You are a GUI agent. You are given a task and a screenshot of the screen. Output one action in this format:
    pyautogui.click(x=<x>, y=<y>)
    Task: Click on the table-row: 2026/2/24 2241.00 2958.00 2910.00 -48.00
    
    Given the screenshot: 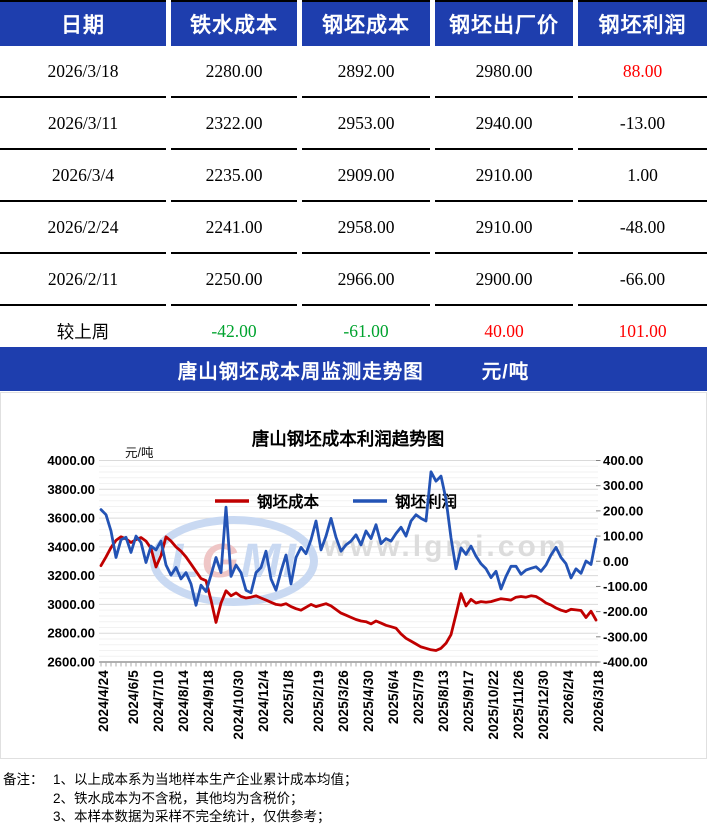 What is the action you would take?
    pyautogui.click(x=353, y=228)
    